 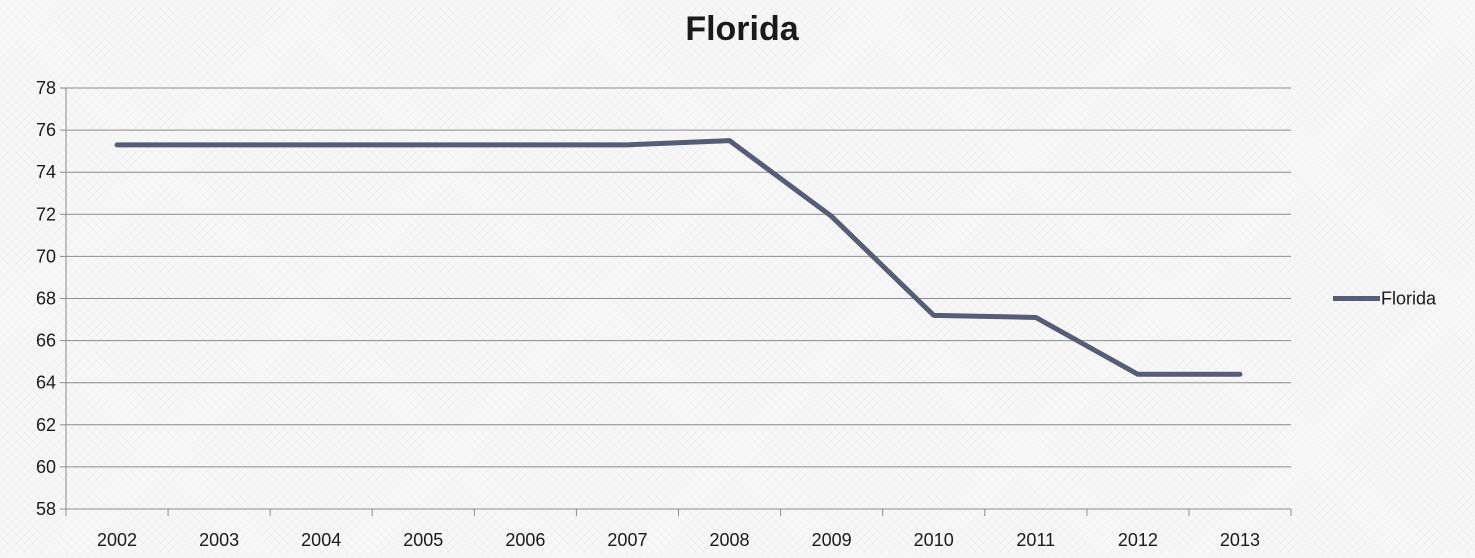 I want to click on y-tick-label: 74, so click(x=46, y=172).